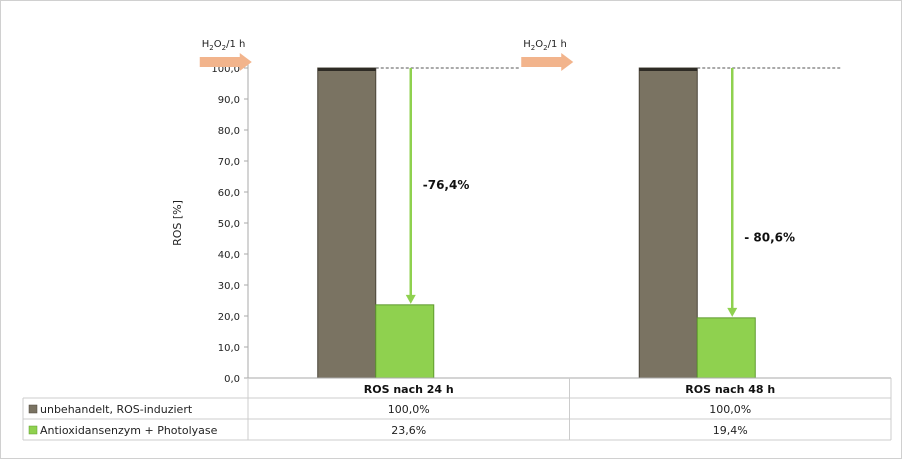 This screenshot has height=460, width=902. I want to click on y-tick-label: 60,0, so click(229, 193).